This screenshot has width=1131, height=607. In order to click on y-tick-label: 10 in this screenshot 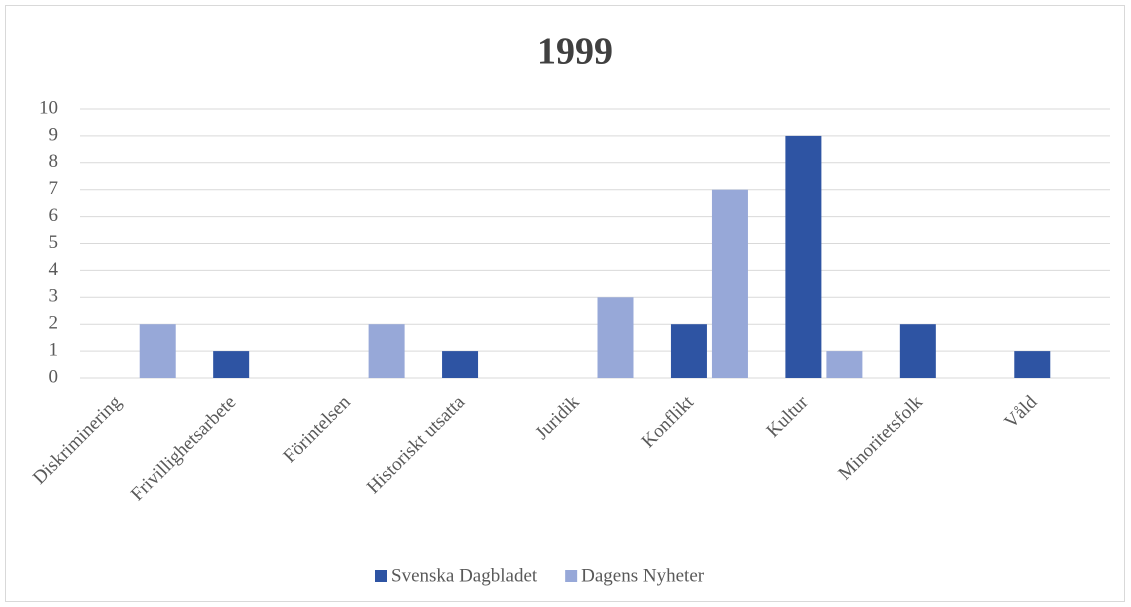, I will do `click(48, 107)`.